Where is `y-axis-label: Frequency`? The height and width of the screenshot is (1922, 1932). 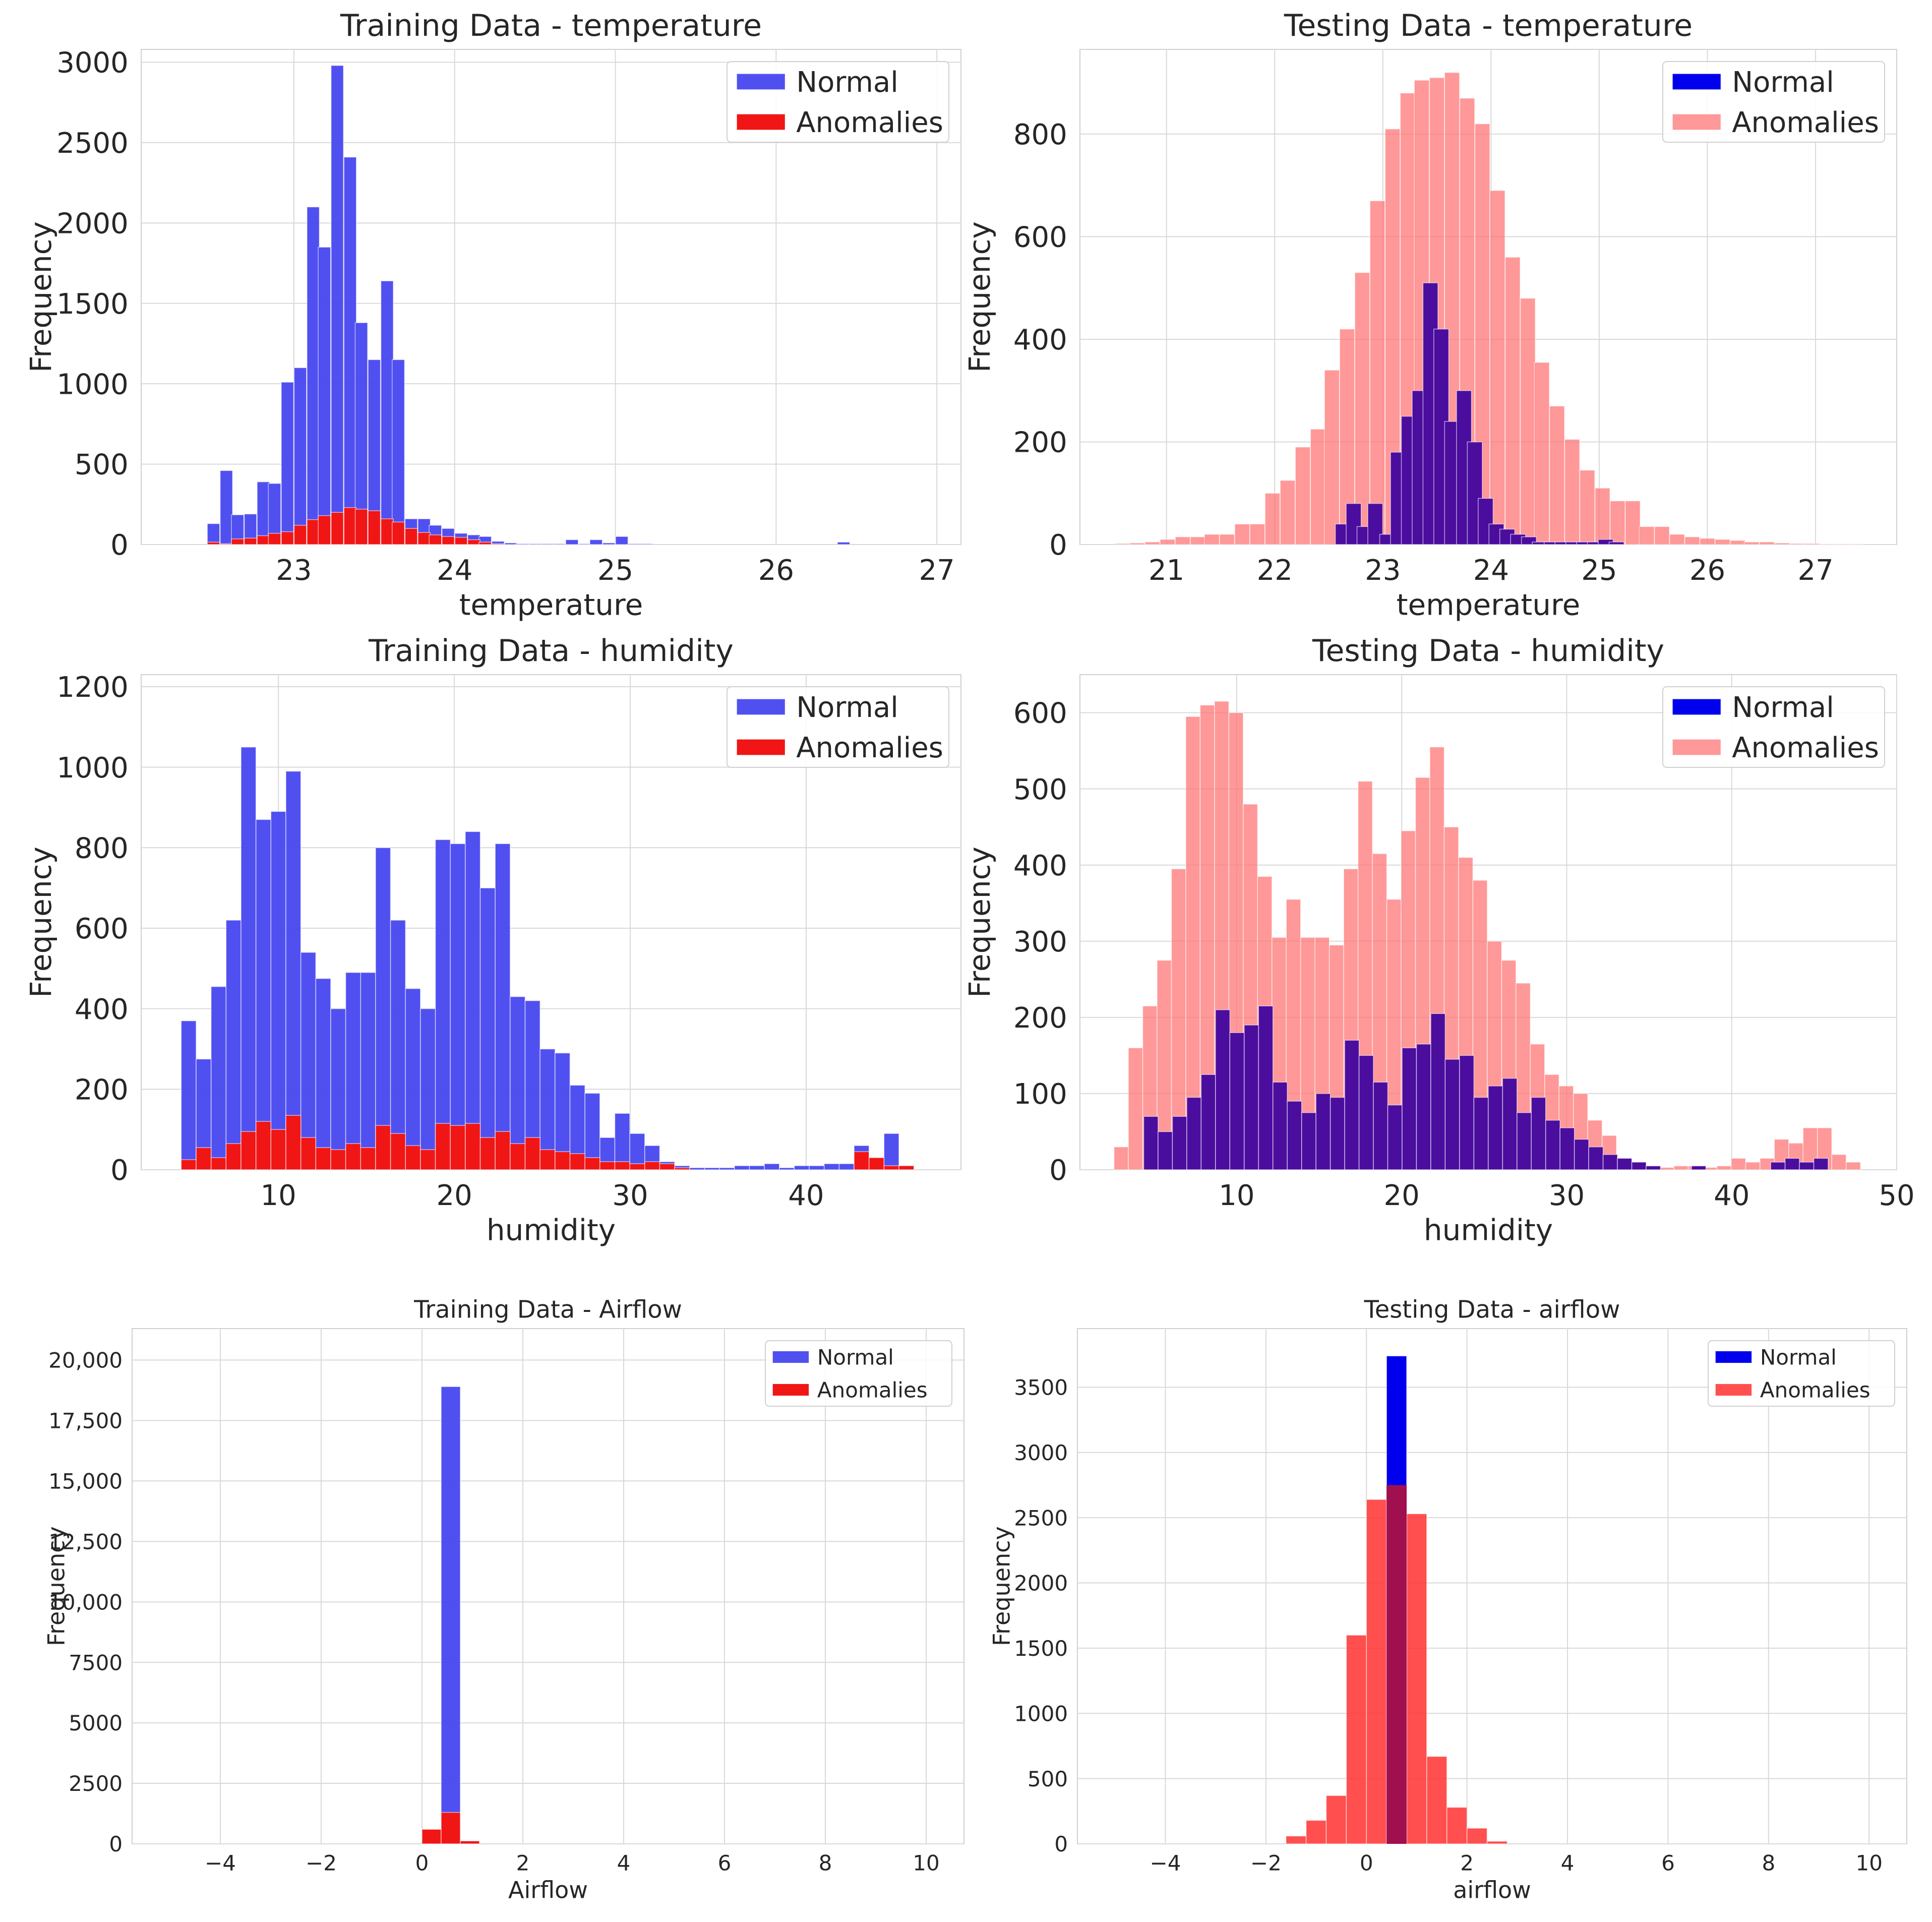
y-axis-label: Frequency is located at coordinates (41, 297).